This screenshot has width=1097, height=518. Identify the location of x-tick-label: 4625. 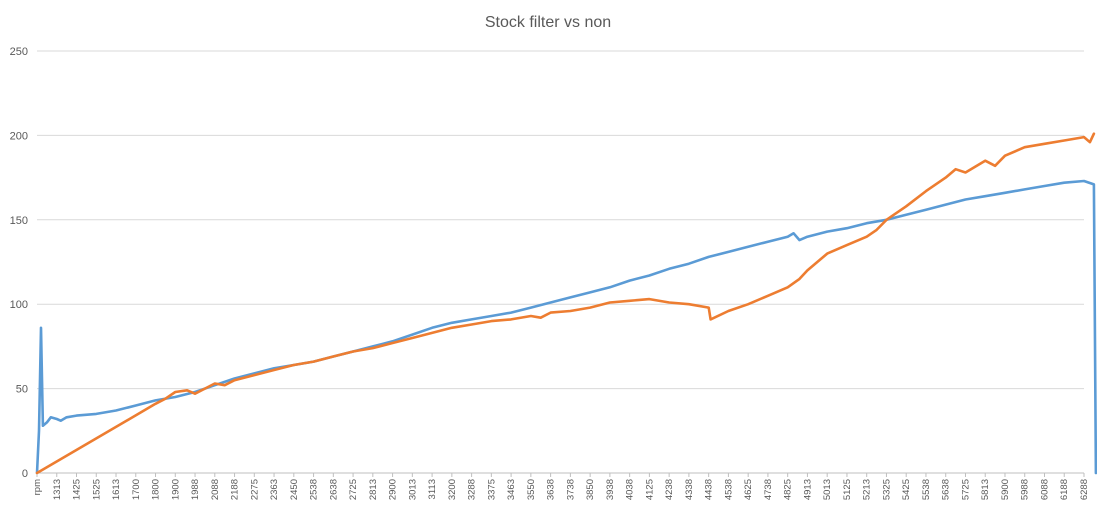
(748, 489).